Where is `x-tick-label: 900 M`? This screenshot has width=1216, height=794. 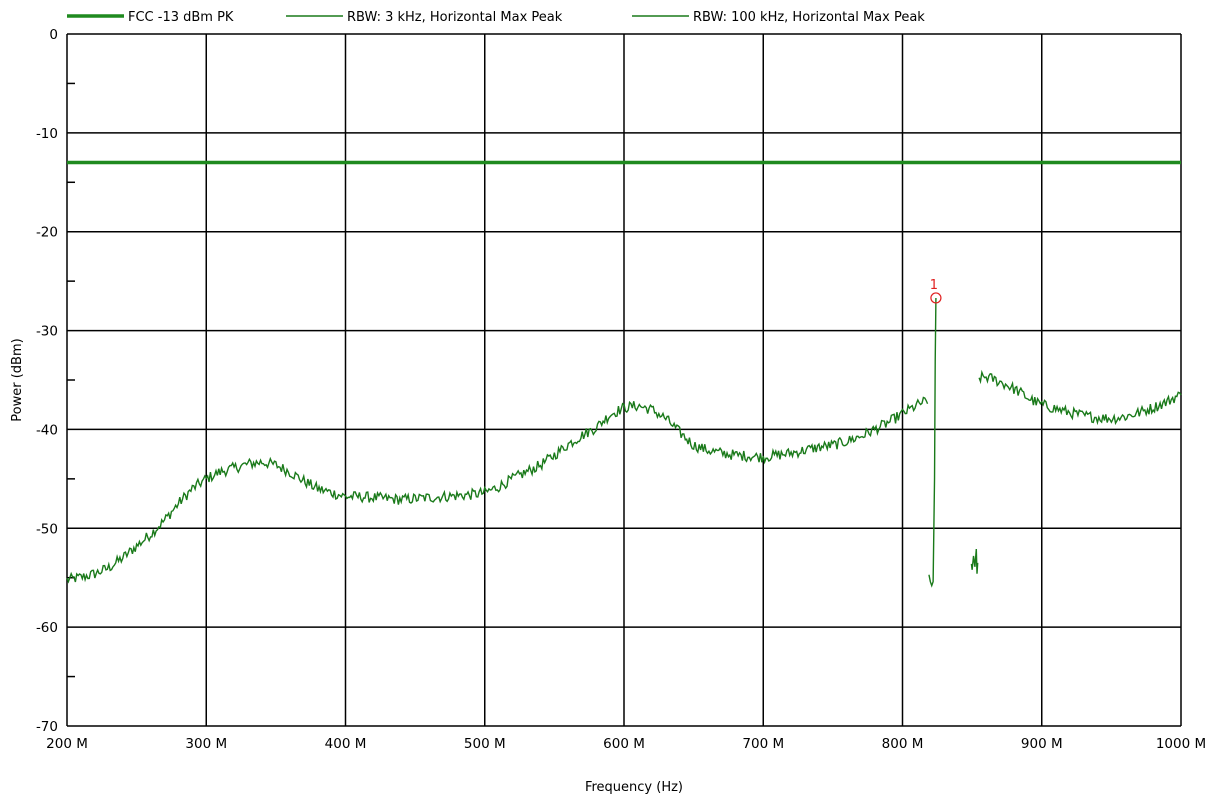 x-tick-label: 900 M is located at coordinates (1042, 744).